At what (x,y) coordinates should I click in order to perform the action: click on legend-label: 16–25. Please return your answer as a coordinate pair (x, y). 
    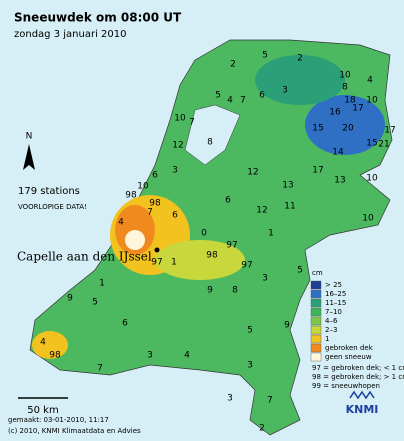
    Looking at the image, I should click on (335, 294).